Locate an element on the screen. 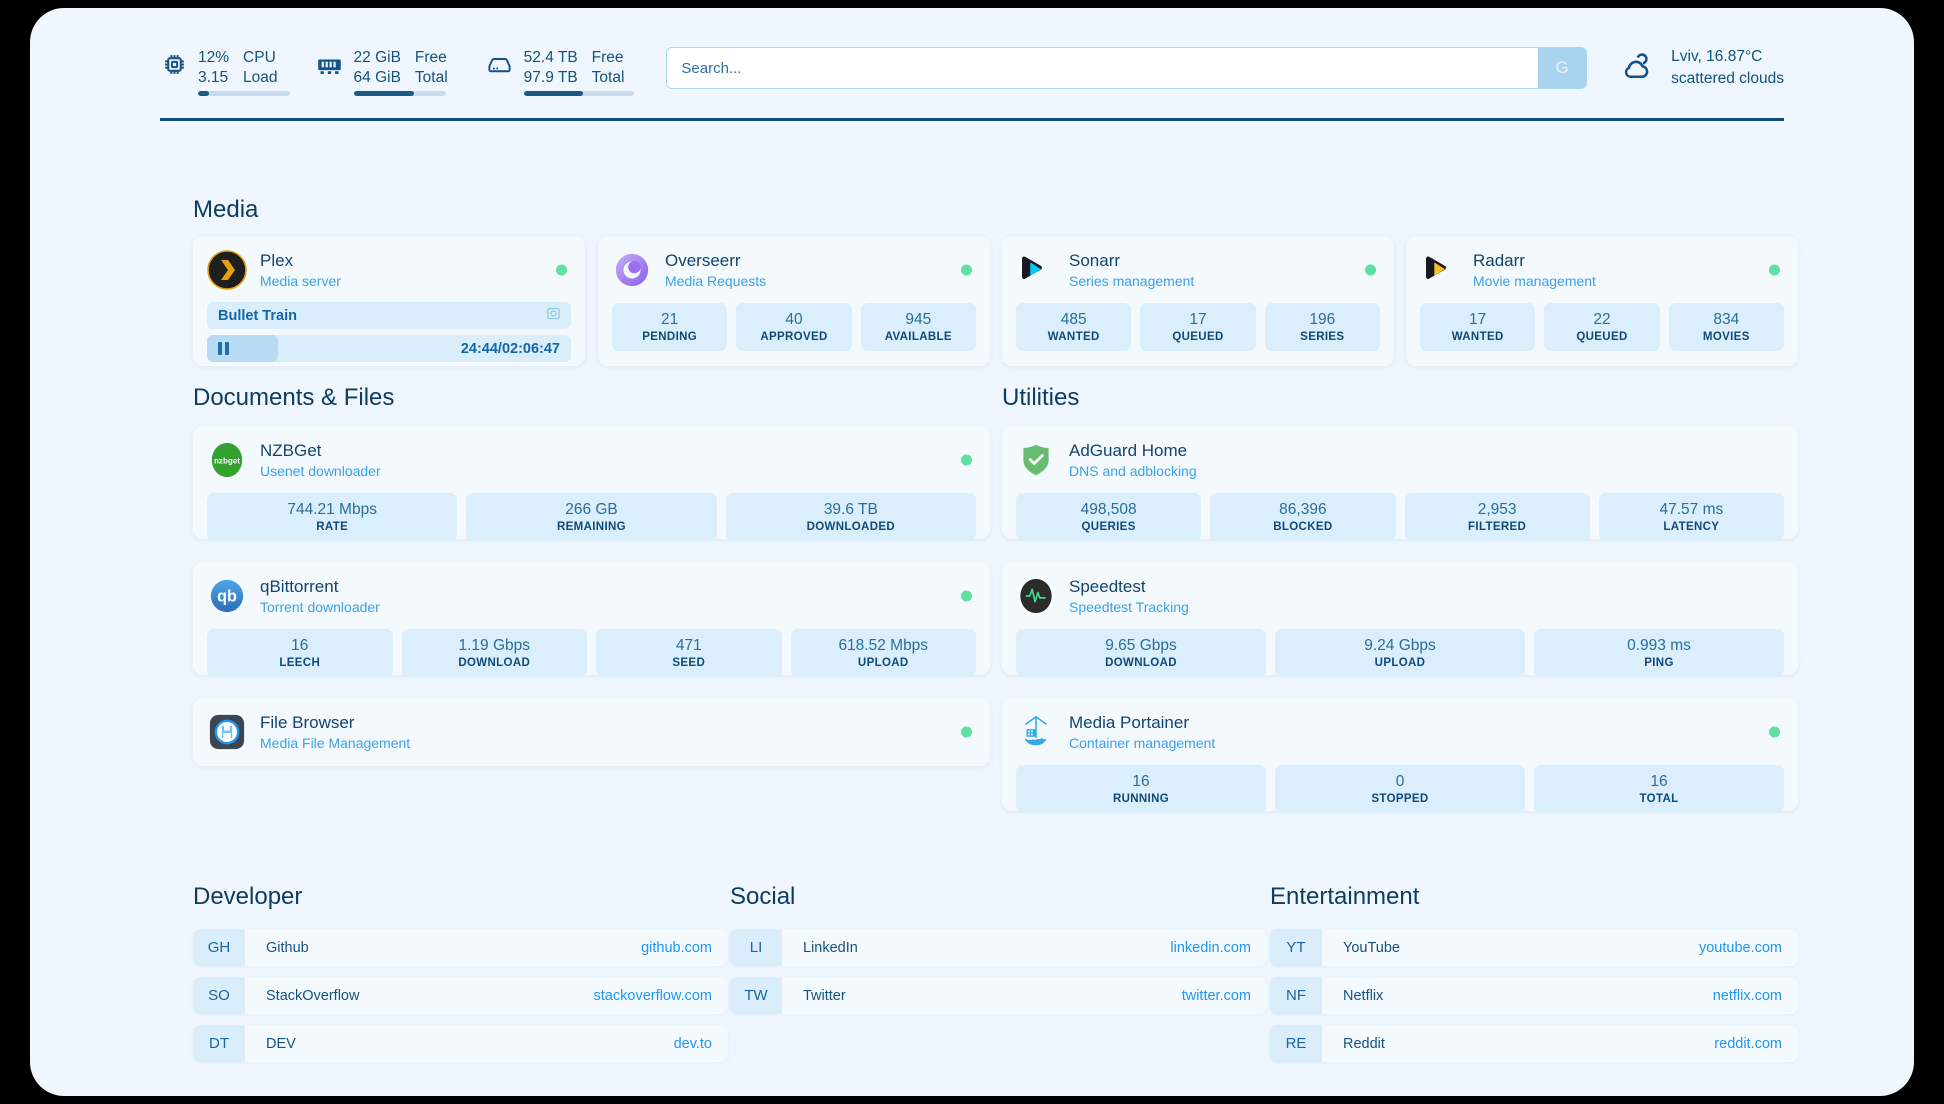 The height and width of the screenshot is (1104, 1944). stat-tile: 86,396 BLOCKED is located at coordinates (1303, 517).